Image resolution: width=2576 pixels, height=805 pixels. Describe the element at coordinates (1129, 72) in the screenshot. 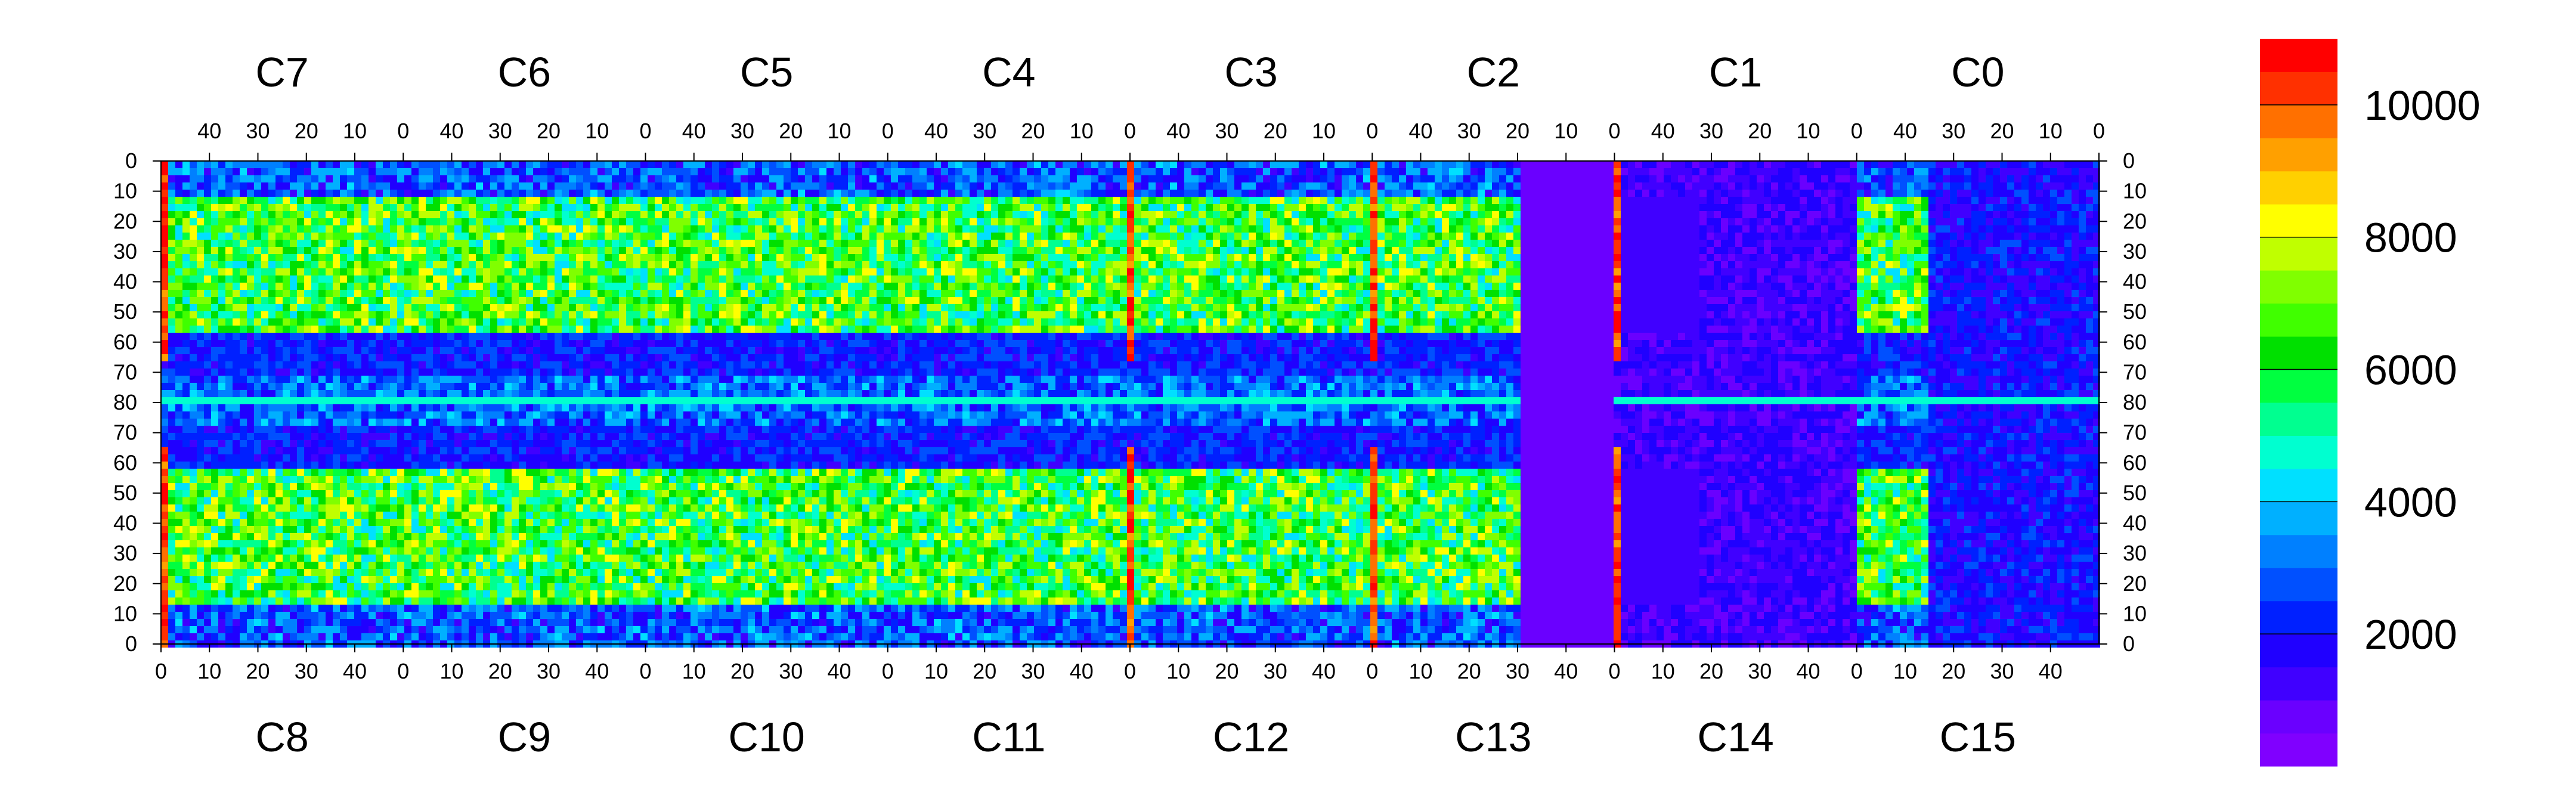

I see `top-chip-labels: C7 C6 C5 C4 C3 C2 C1 C0` at that location.